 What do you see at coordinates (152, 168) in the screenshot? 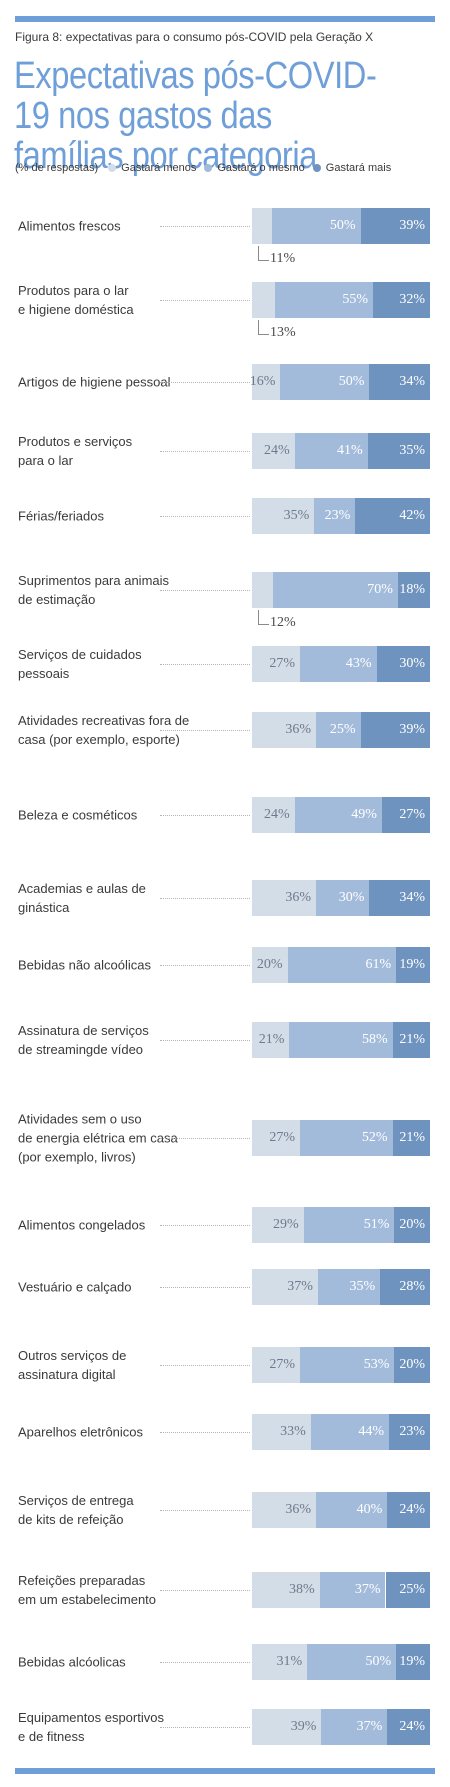
I see `legend-entry-less: Gastará menos` at bounding box center [152, 168].